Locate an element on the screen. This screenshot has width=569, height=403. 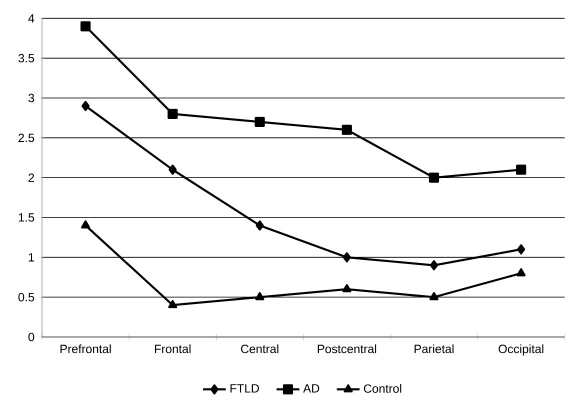
legend-label: FTLD is located at coordinates (244, 388).